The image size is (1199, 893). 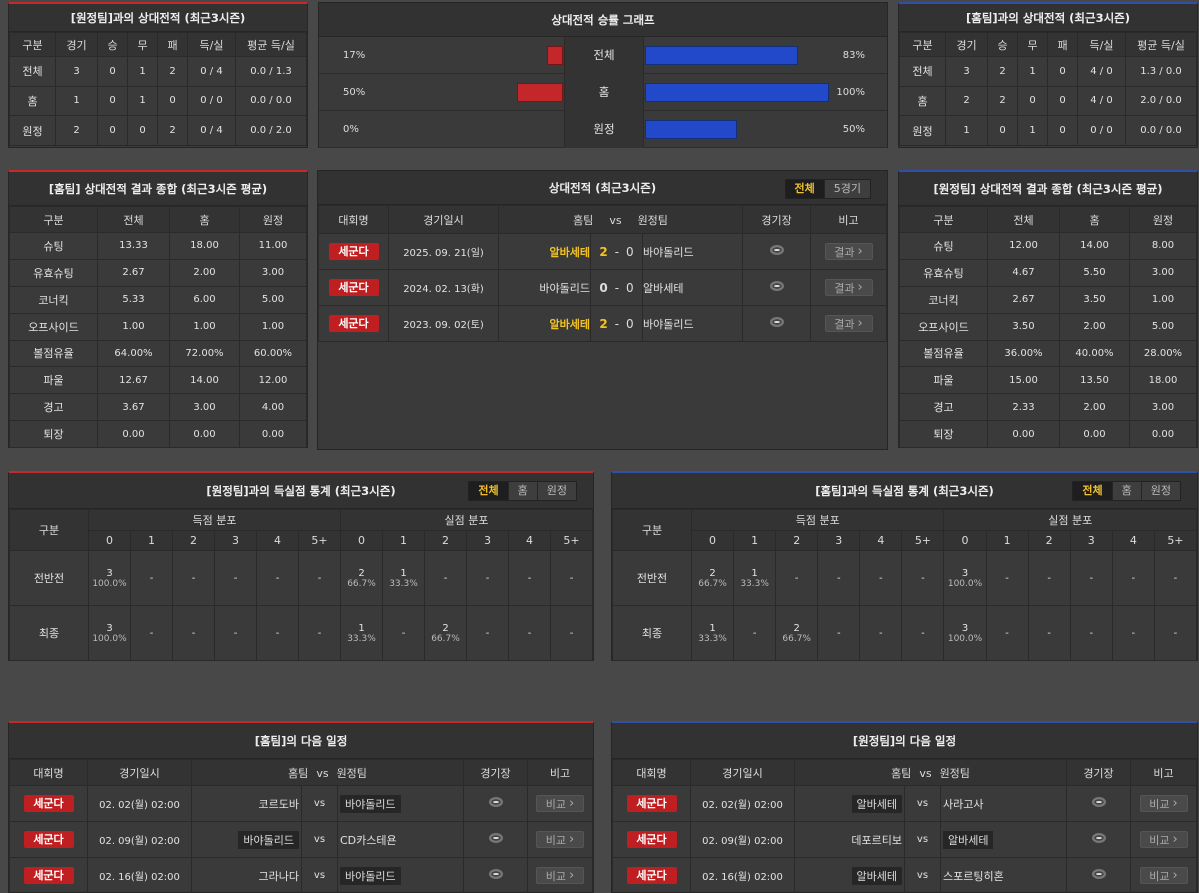 I want to click on date-cell: 02. 02(월) 02:00, so click(x=742, y=803).